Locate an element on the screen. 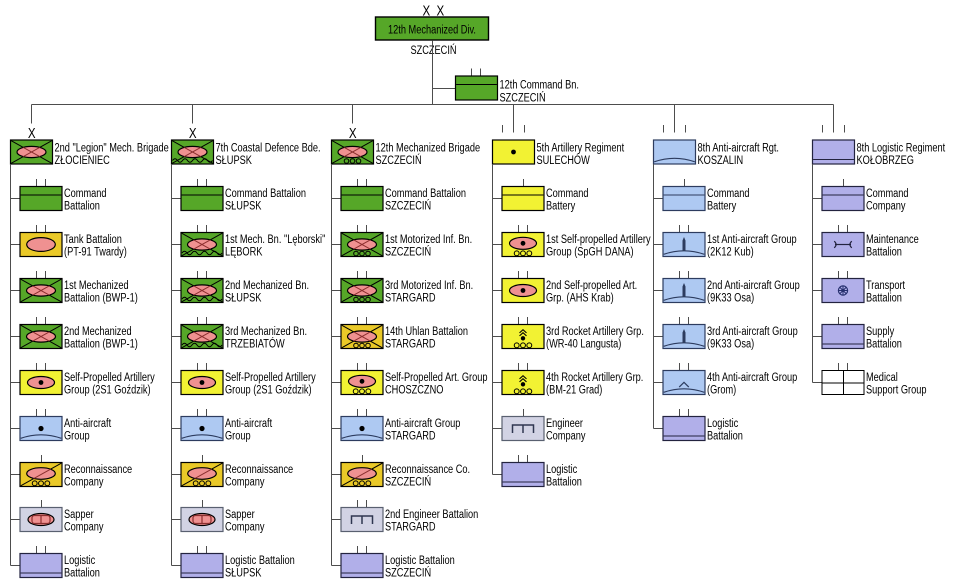 Image resolution: width=960 pixels, height=586 pixels. svg-text: (2K12 Kub) is located at coordinates (730, 251).